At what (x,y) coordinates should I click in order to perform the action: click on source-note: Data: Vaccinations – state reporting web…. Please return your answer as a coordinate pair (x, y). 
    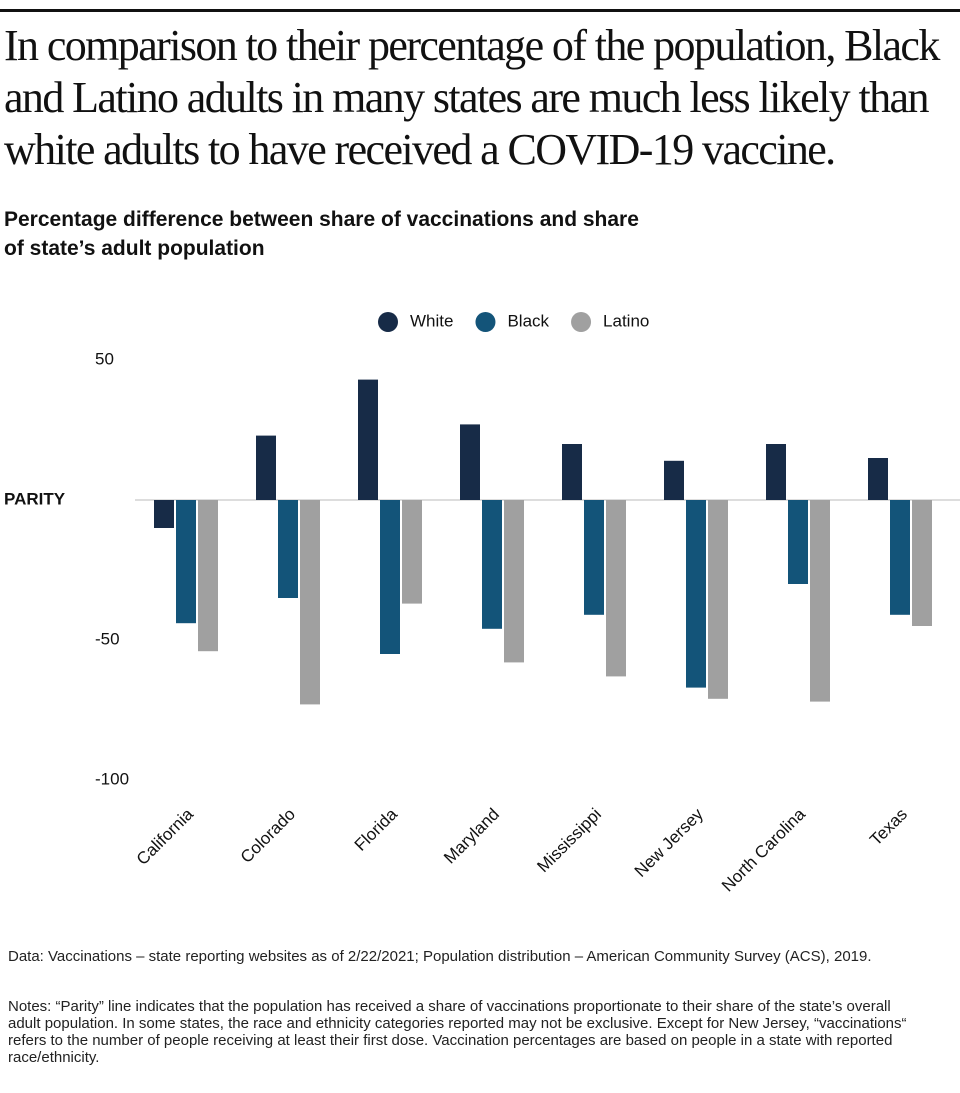
    Looking at the image, I should click on (440, 956).